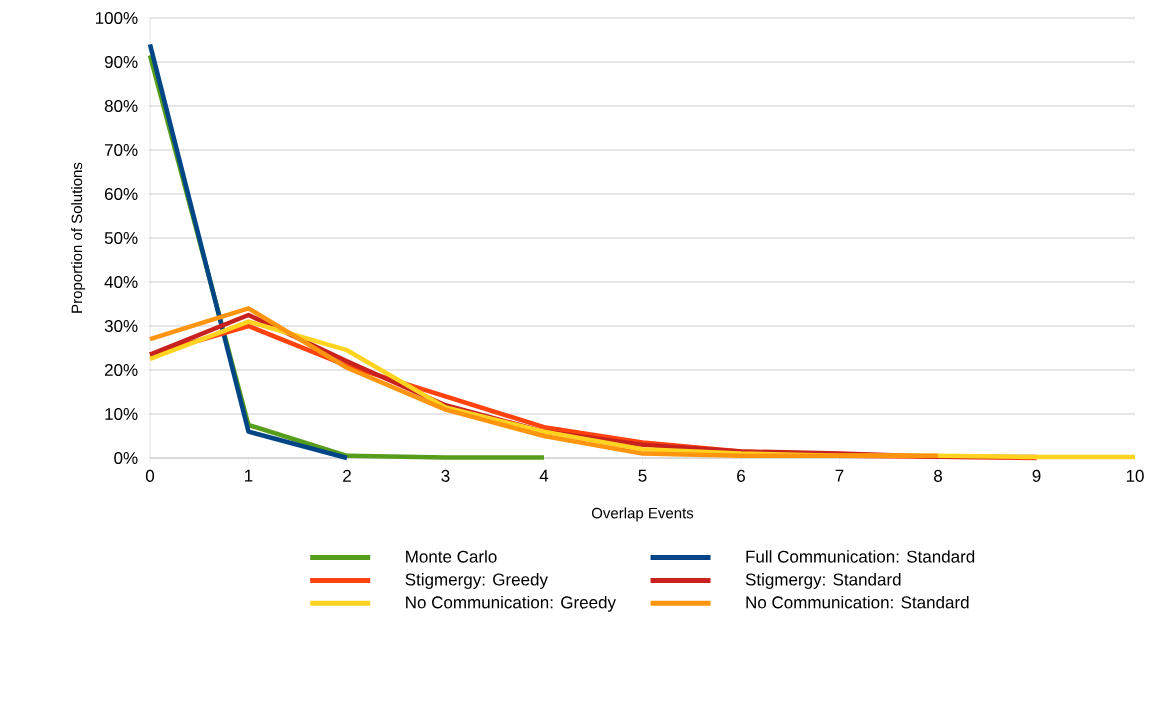 Image resolution: width=1157 pixels, height=709 pixels. What do you see at coordinates (126, 458) in the screenshot?
I see `y-tick-label: 0%` at bounding box center [126, 458].